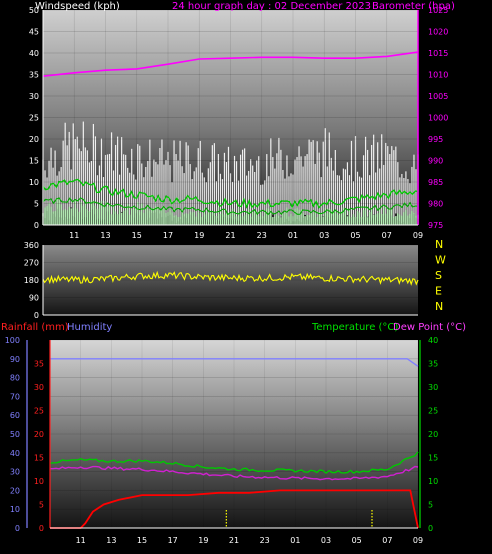 The width and height of the screenshot is (492, 554). I want to click on rainfall-line, so click(234, 509).